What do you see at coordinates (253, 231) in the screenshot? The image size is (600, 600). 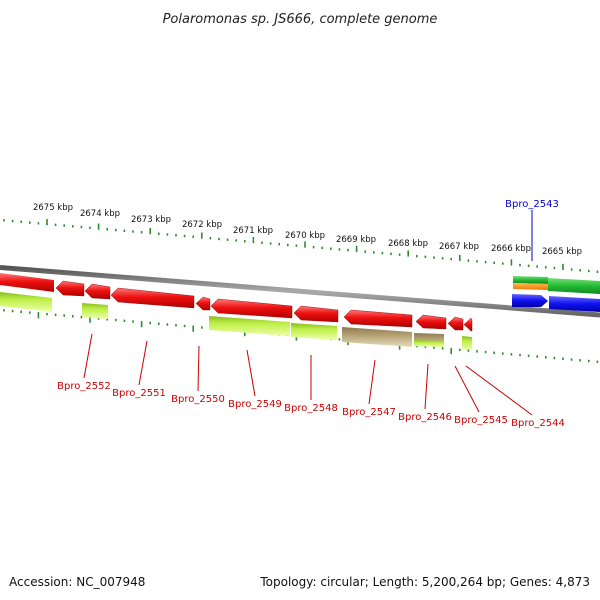 I see `scale-label: 2671 kbp` at bounding box center [253, 231].